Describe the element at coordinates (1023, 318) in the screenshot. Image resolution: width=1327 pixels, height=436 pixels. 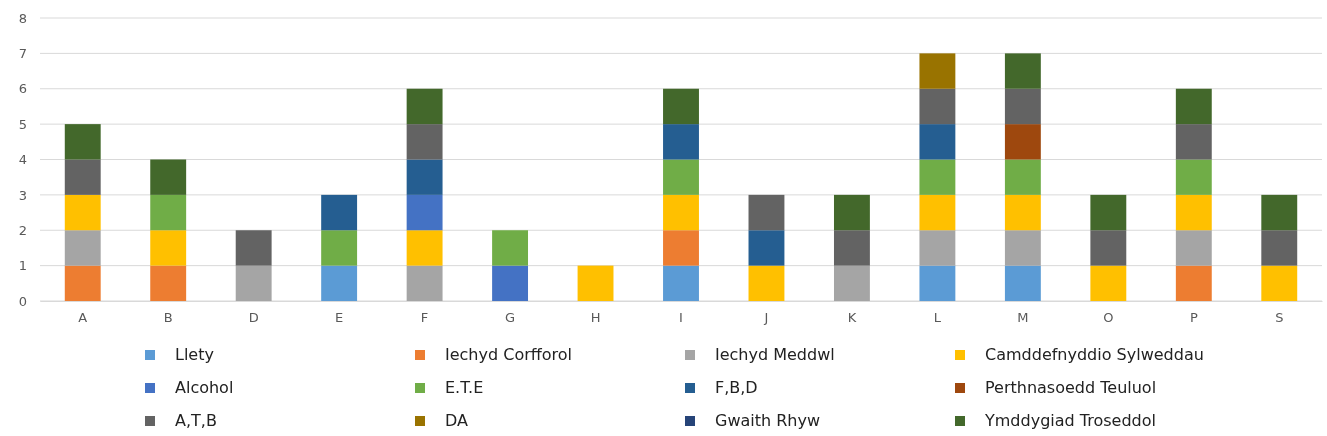
I see `x-tick-label: M` at that location.